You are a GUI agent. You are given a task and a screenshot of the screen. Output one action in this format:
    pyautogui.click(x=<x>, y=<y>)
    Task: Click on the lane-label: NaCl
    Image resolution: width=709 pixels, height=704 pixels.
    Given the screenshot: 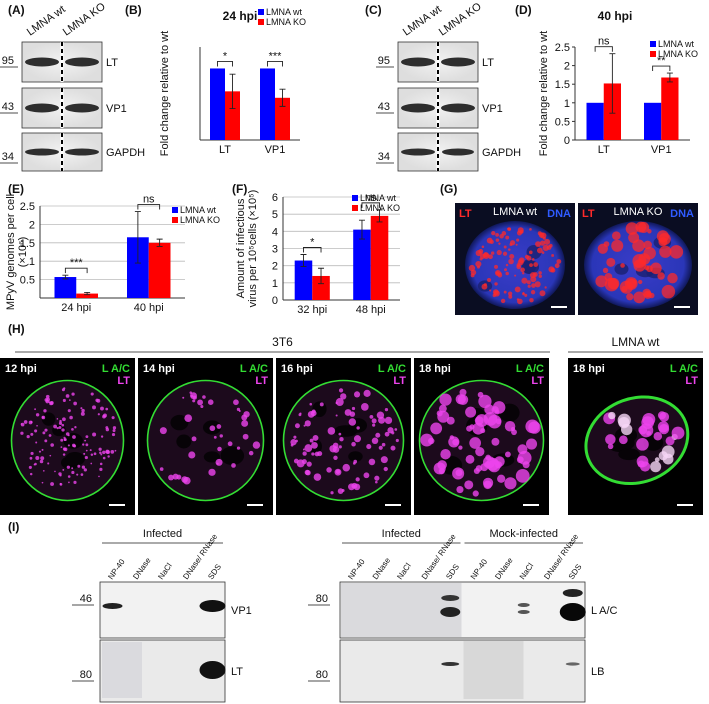 What is the action you would take?
    pyautogui.click(x=527, y=571)
    